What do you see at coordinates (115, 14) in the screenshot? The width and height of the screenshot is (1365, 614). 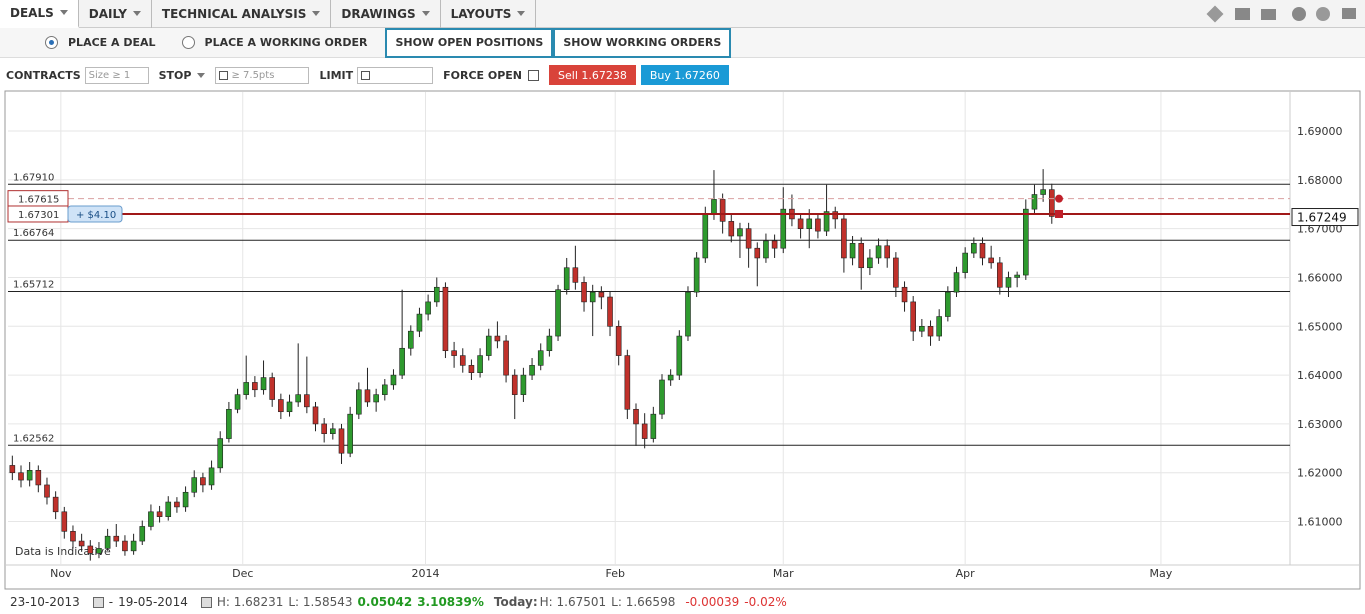 I see `tab: DAILY` at bounding box center [115, 14].